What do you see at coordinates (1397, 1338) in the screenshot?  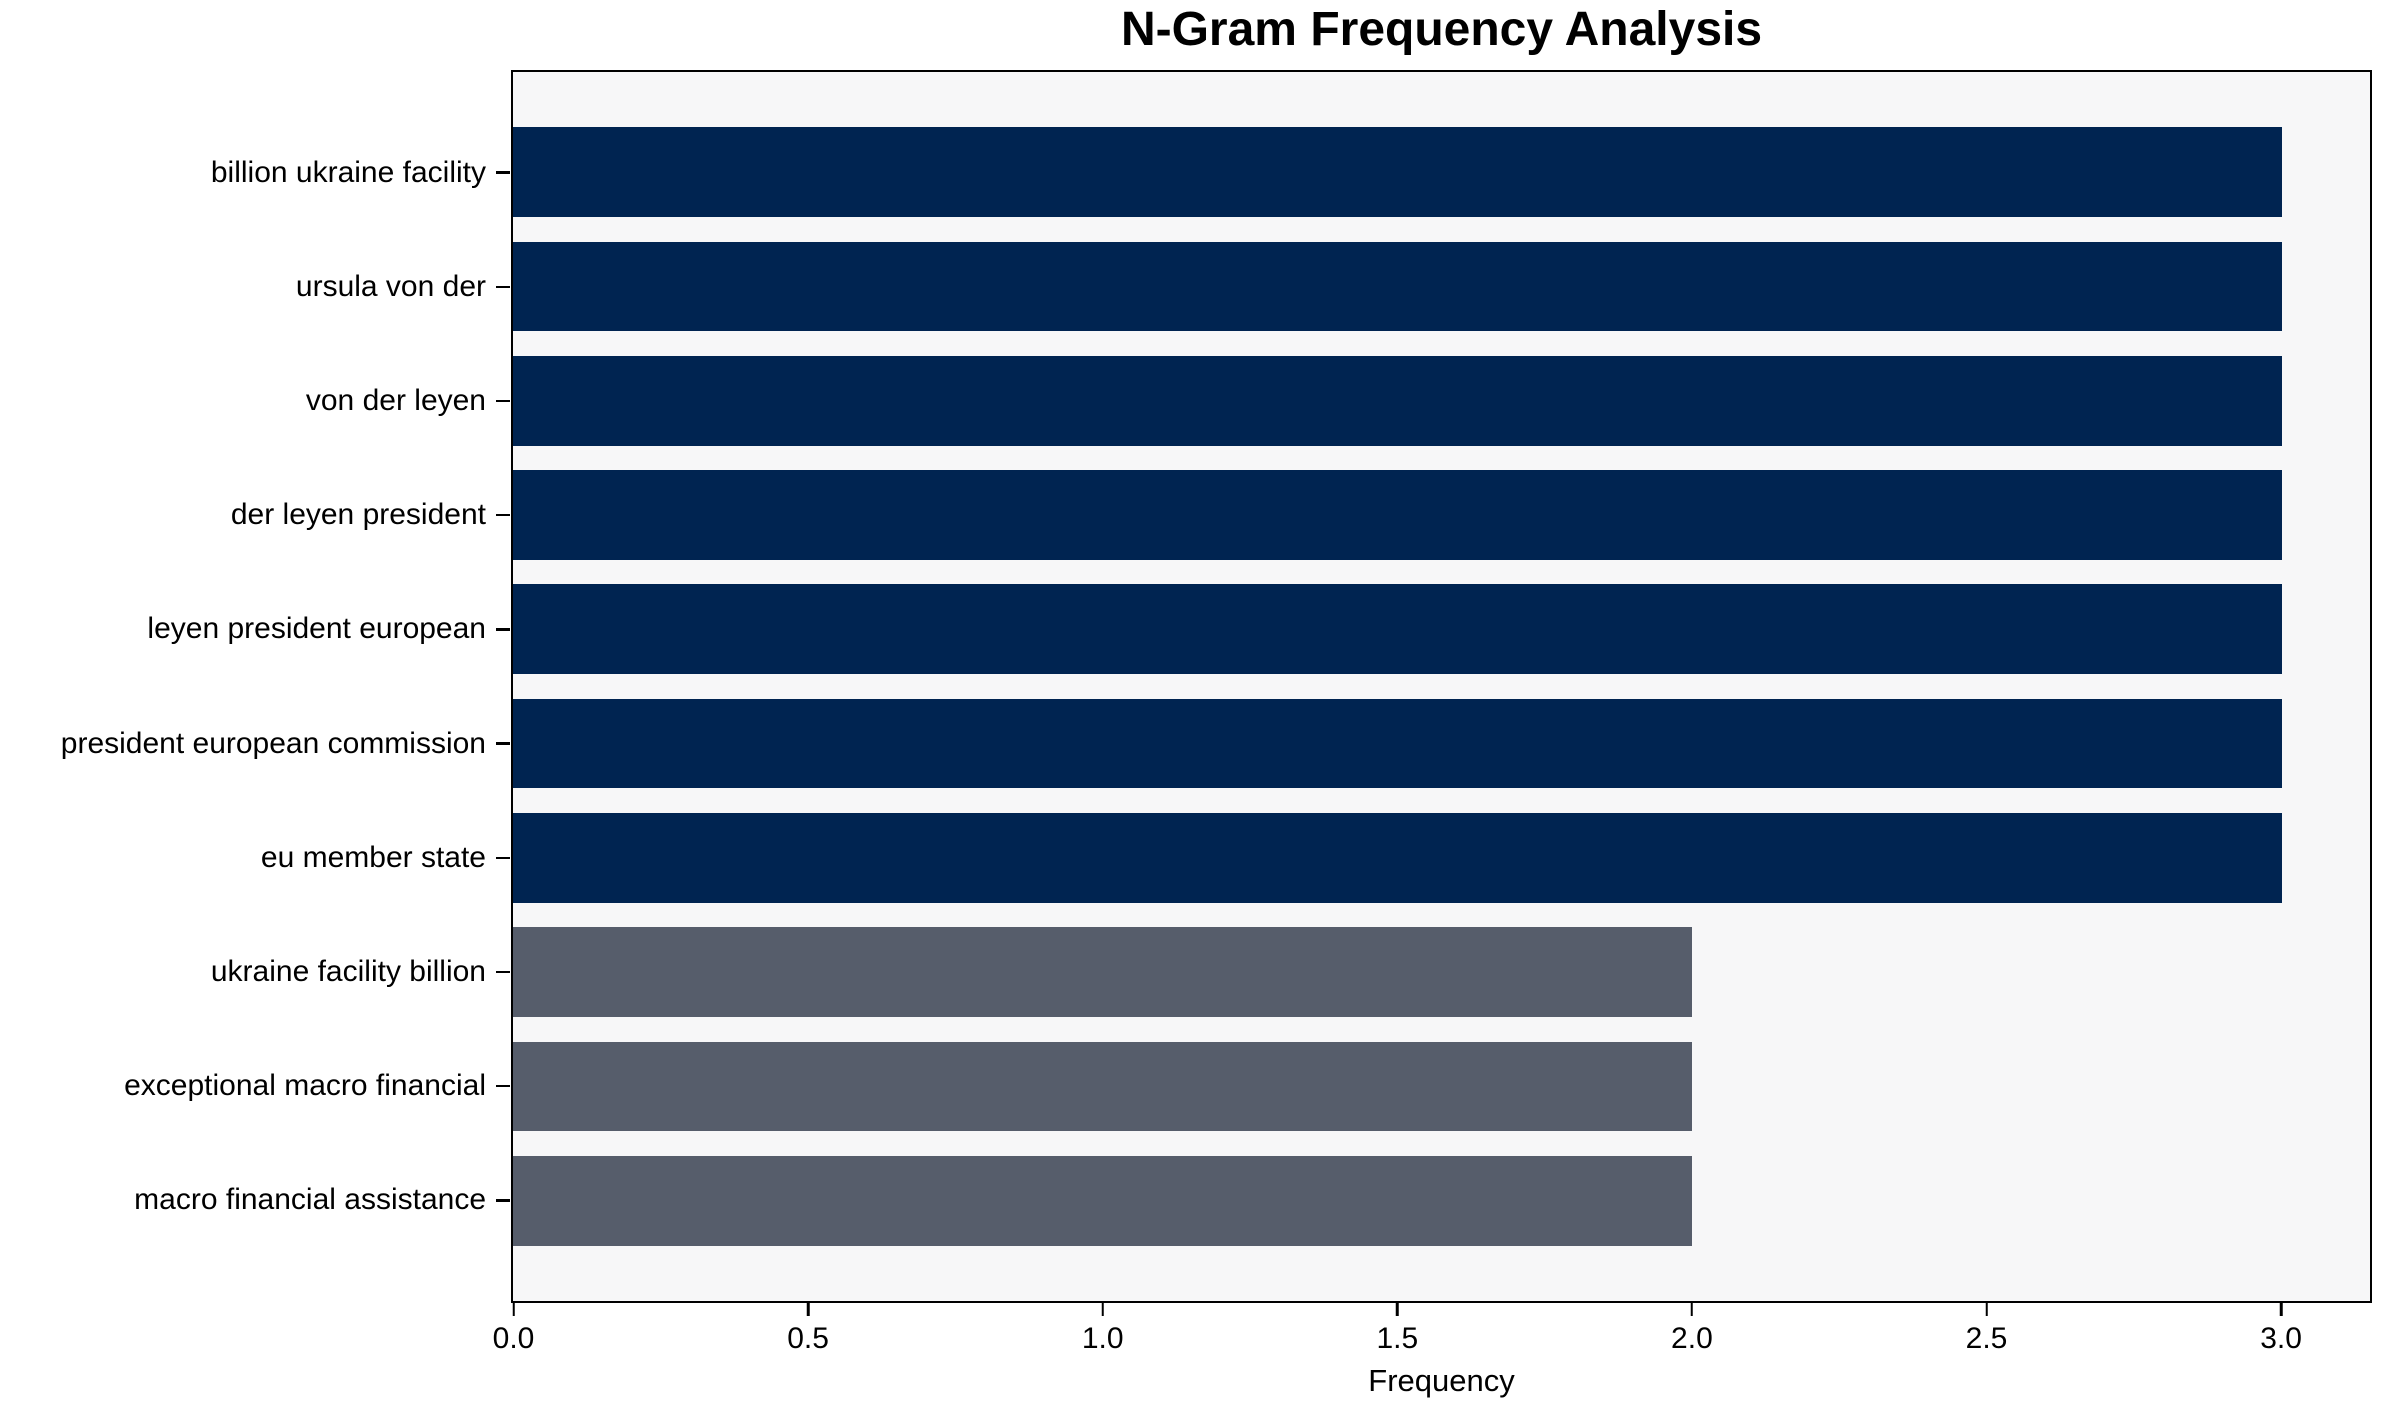 I see `x-tick-label: 1.5` at bounding box center [1397, 1338].